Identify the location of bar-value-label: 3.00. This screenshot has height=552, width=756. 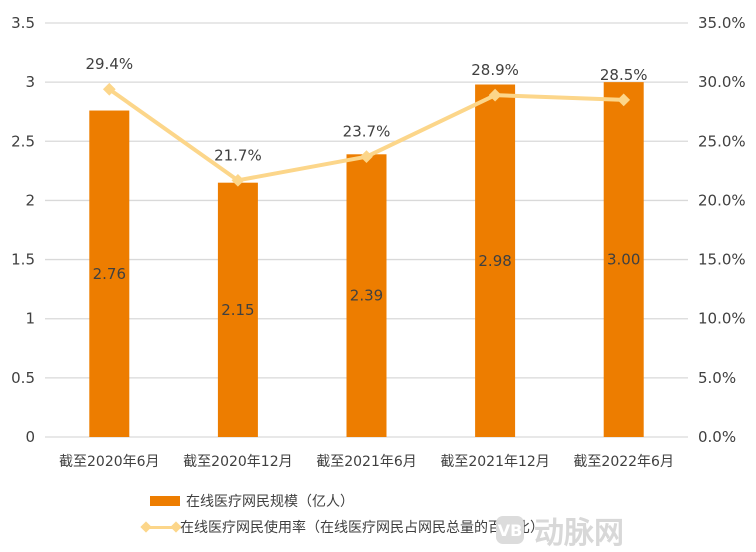
(623, 260).